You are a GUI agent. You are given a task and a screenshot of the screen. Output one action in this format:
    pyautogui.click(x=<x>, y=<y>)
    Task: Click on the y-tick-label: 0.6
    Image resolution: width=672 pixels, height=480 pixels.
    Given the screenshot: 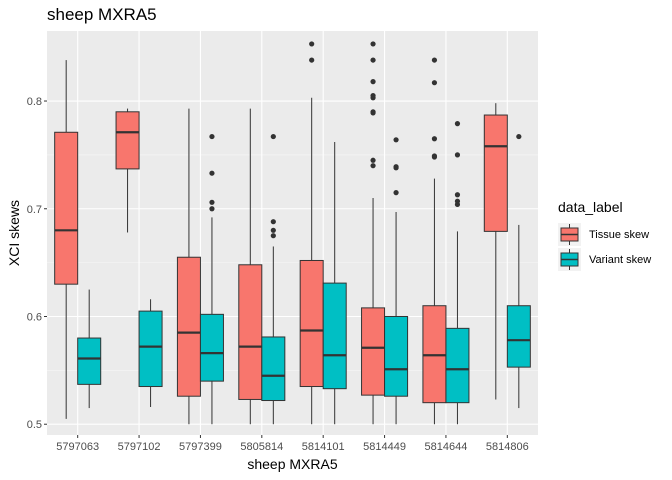 What is the action you would take?
    pyautogui.click(x=34, y=317)
    